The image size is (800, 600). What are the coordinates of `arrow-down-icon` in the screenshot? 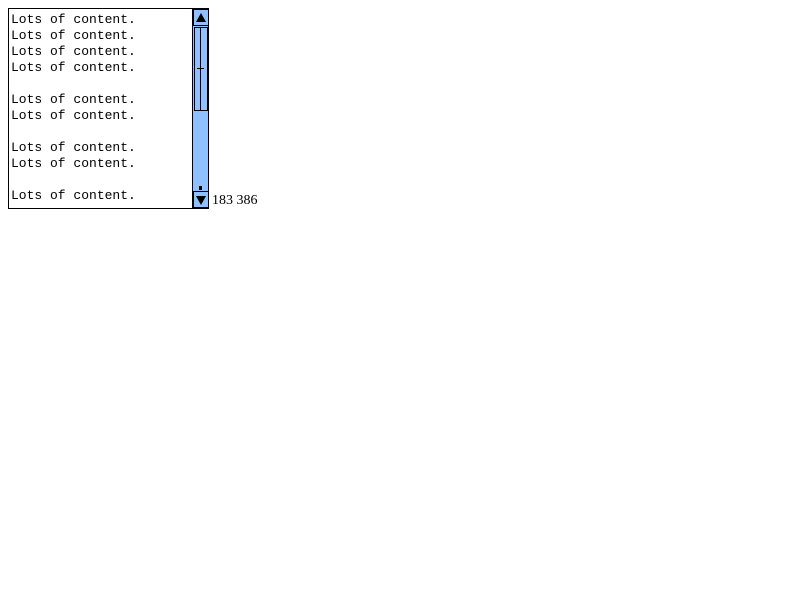 It's located at (201, 200).